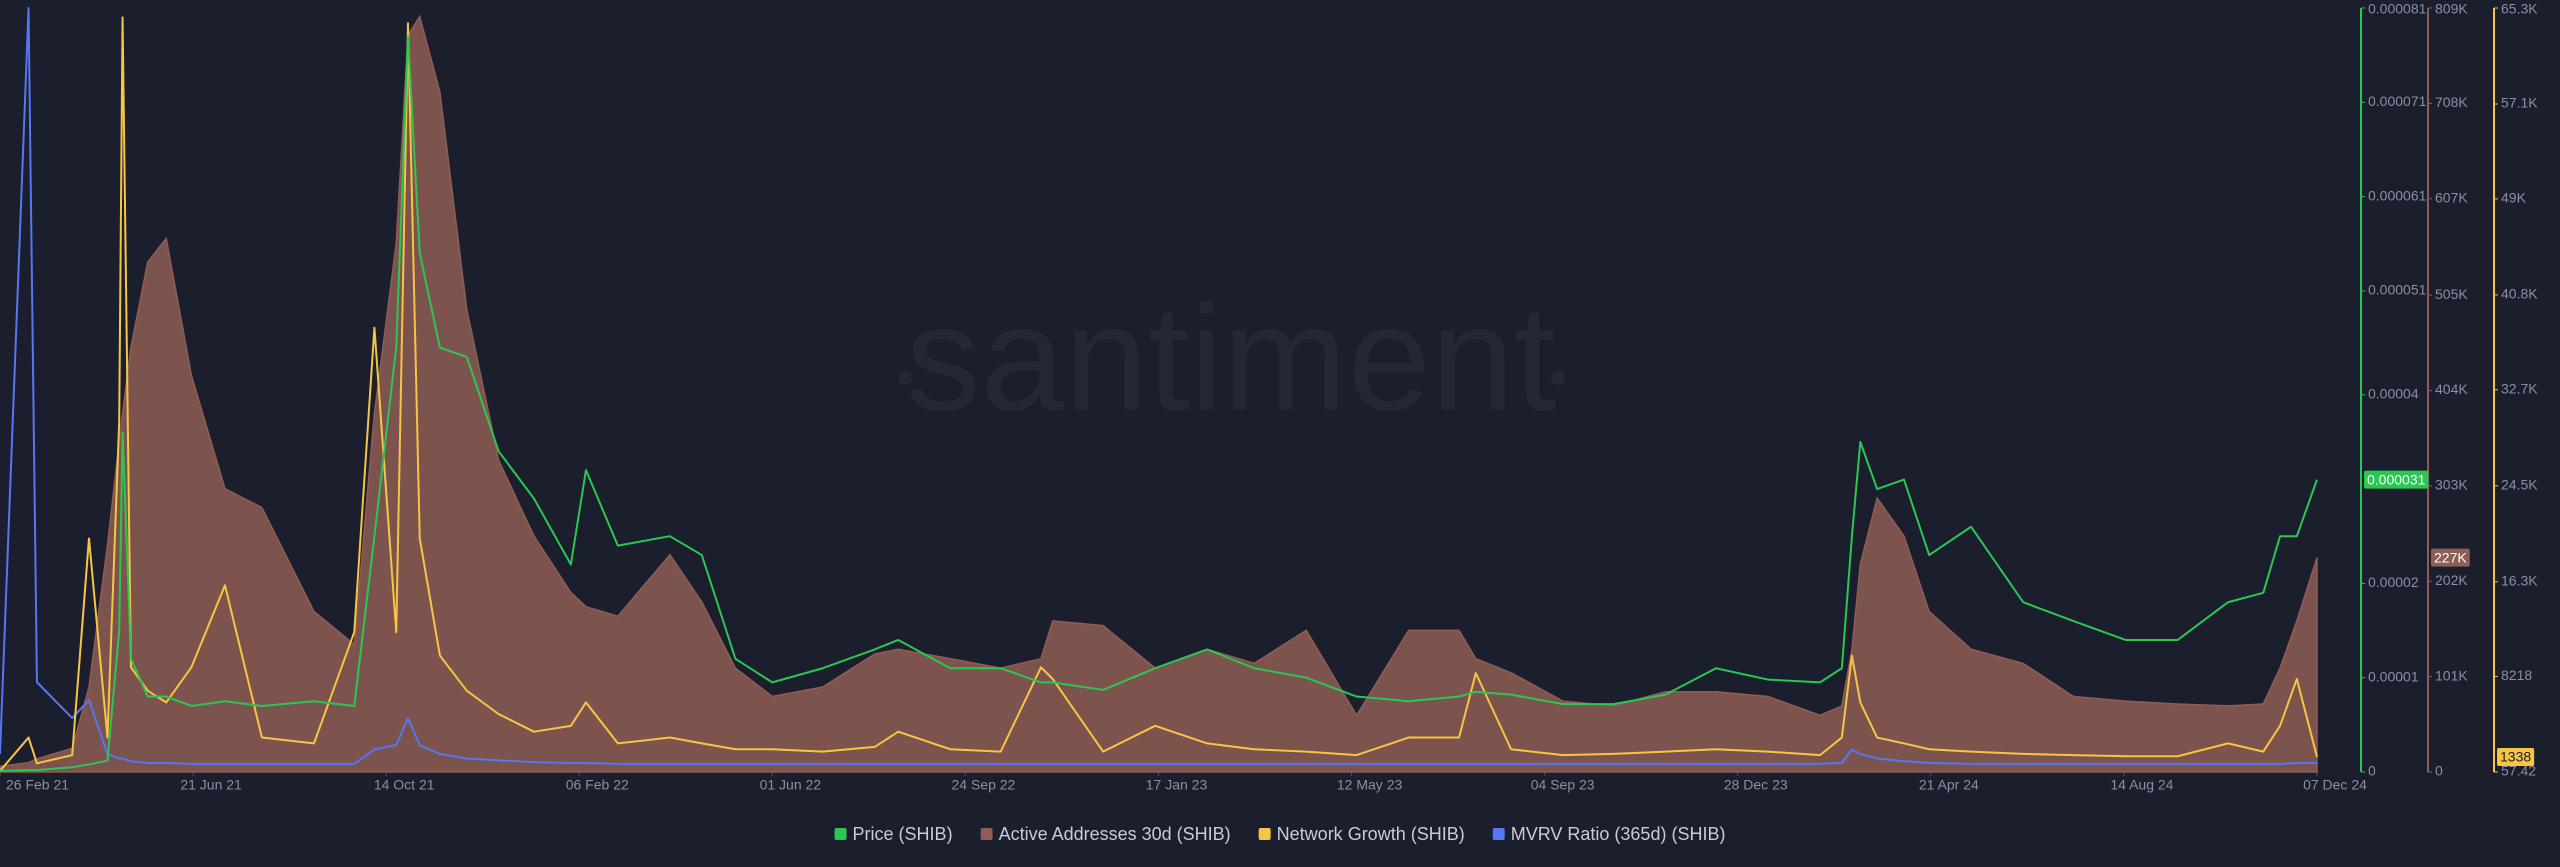 This screenshot has height=867, width=2560. What do you see at coordinates (2518, 771) in the screenshot?
I see `y-tick-label: 57.42` at bounding box center [2518, 771].